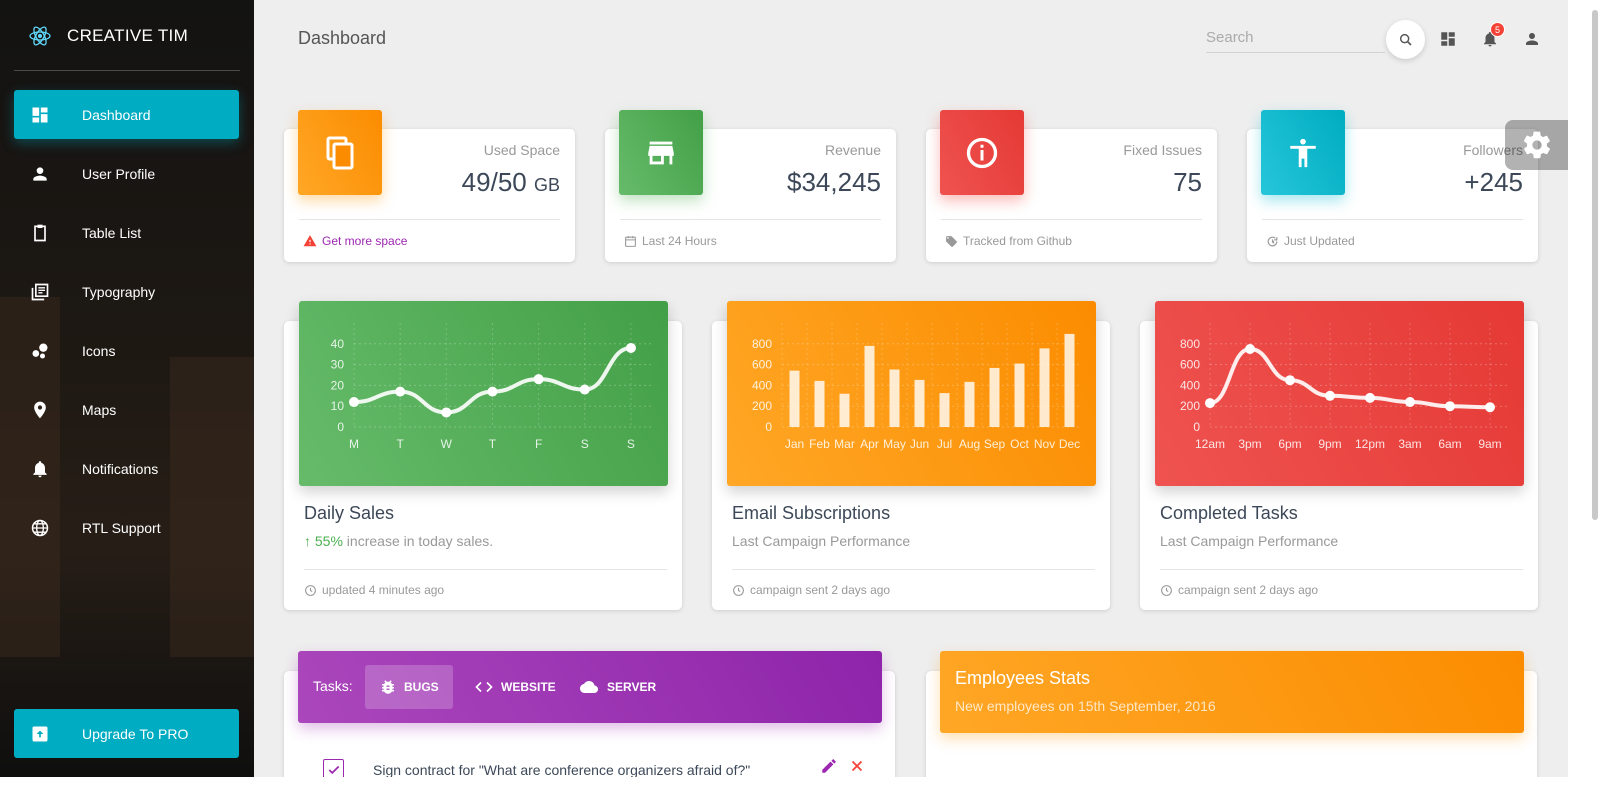  What do you see at coordinates (1085, 706) in the screenshot?
I see `employees-subtitle: New employees on 15th September, 2016` at bounding box center [1085, 706].